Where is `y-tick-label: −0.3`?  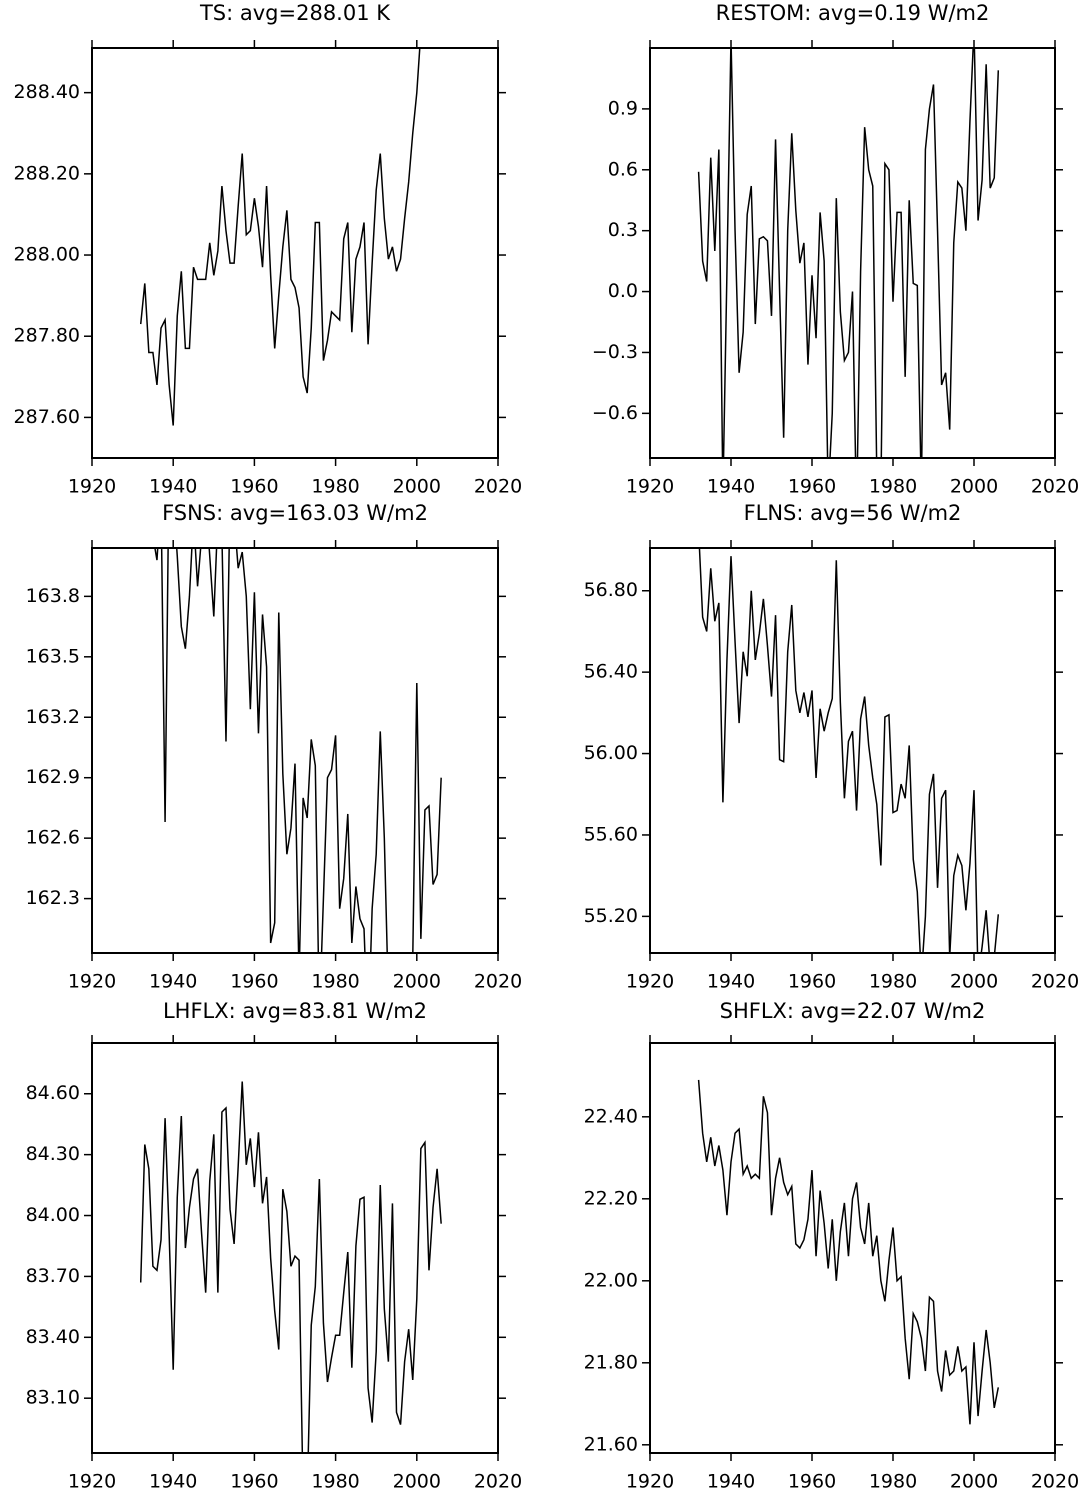 y-tick-label: −0.3 is located at coordinates (615, 352).